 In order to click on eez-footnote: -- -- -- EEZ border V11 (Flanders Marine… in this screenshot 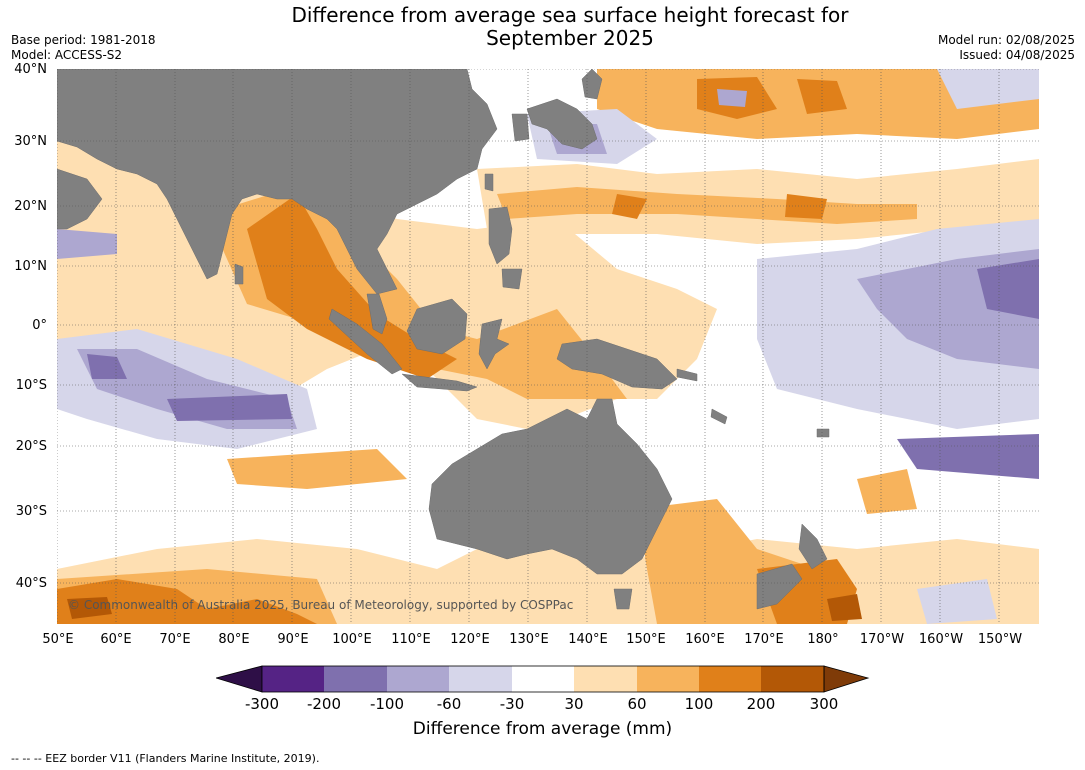, I will do `click(165, 758)`.